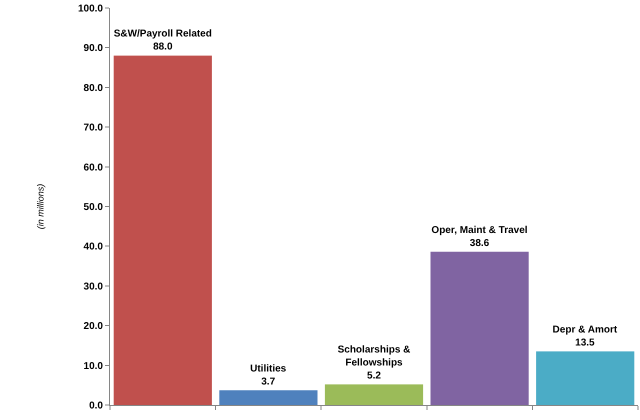 The width and height of the screenshot is (640, 420). I want to click on x-tick-label: Utilities, so click(268, 368).